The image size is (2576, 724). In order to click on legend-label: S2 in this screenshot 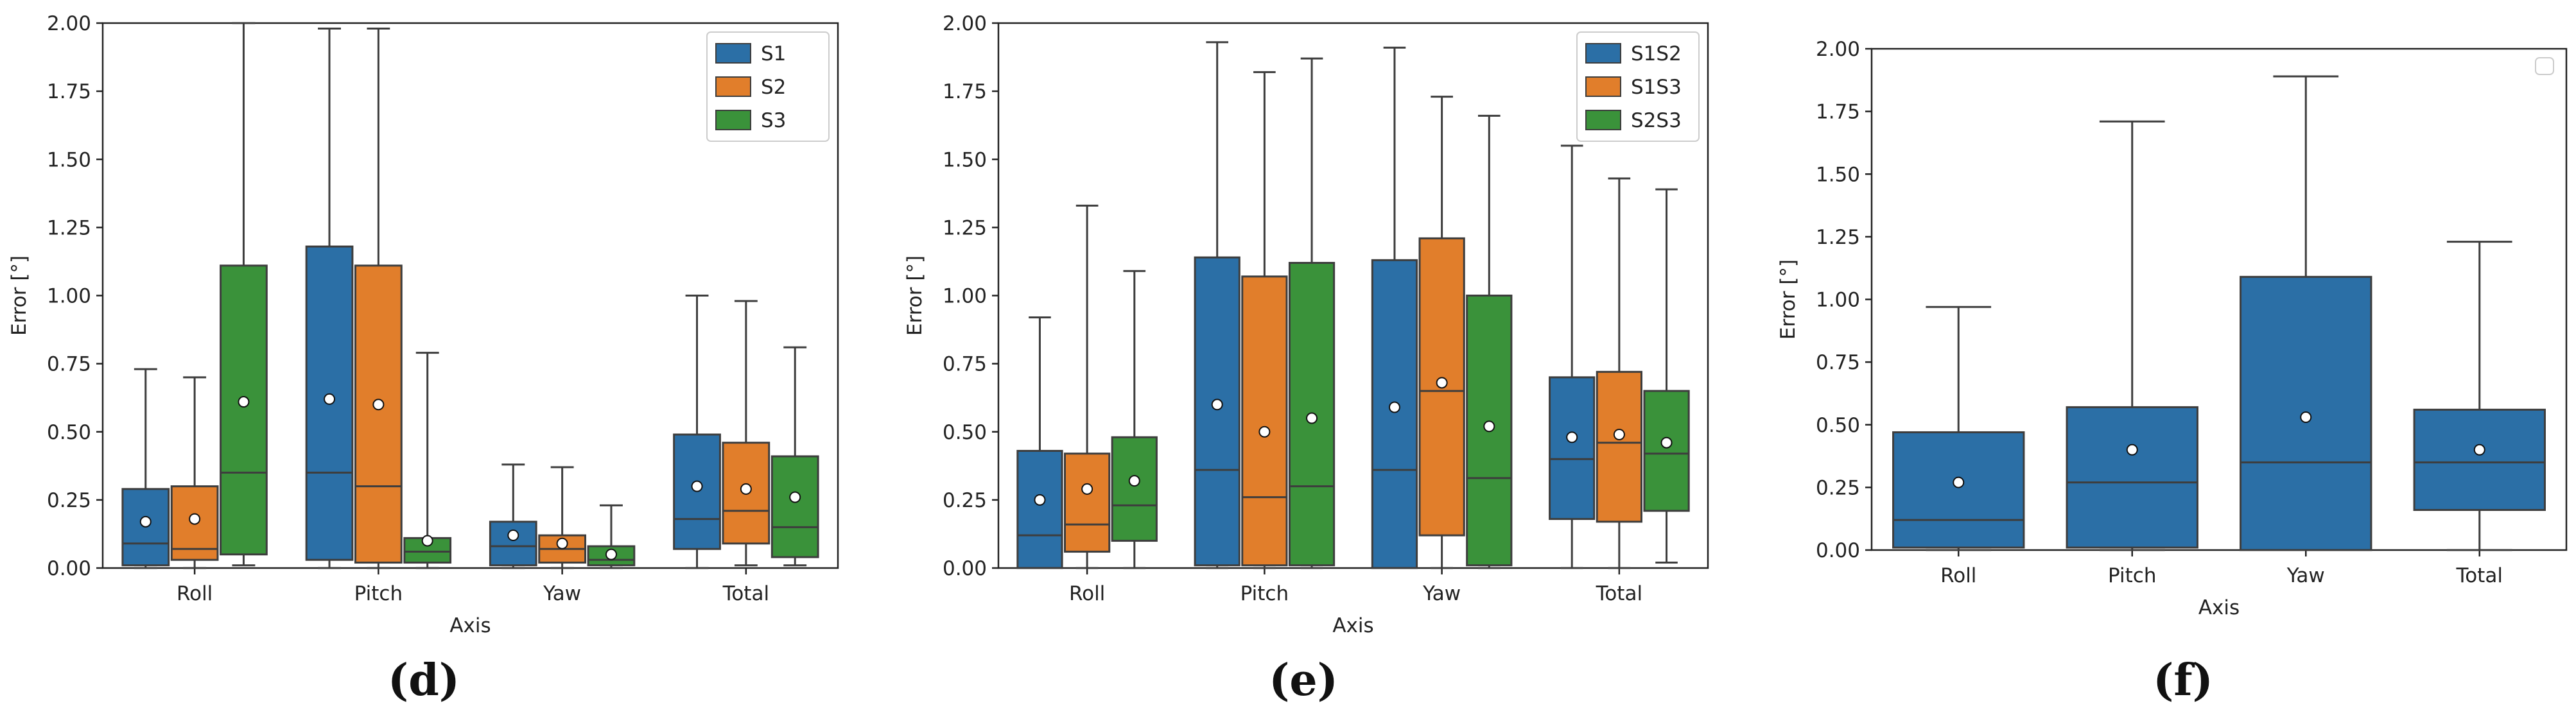, I will do `click(773, 87)`.